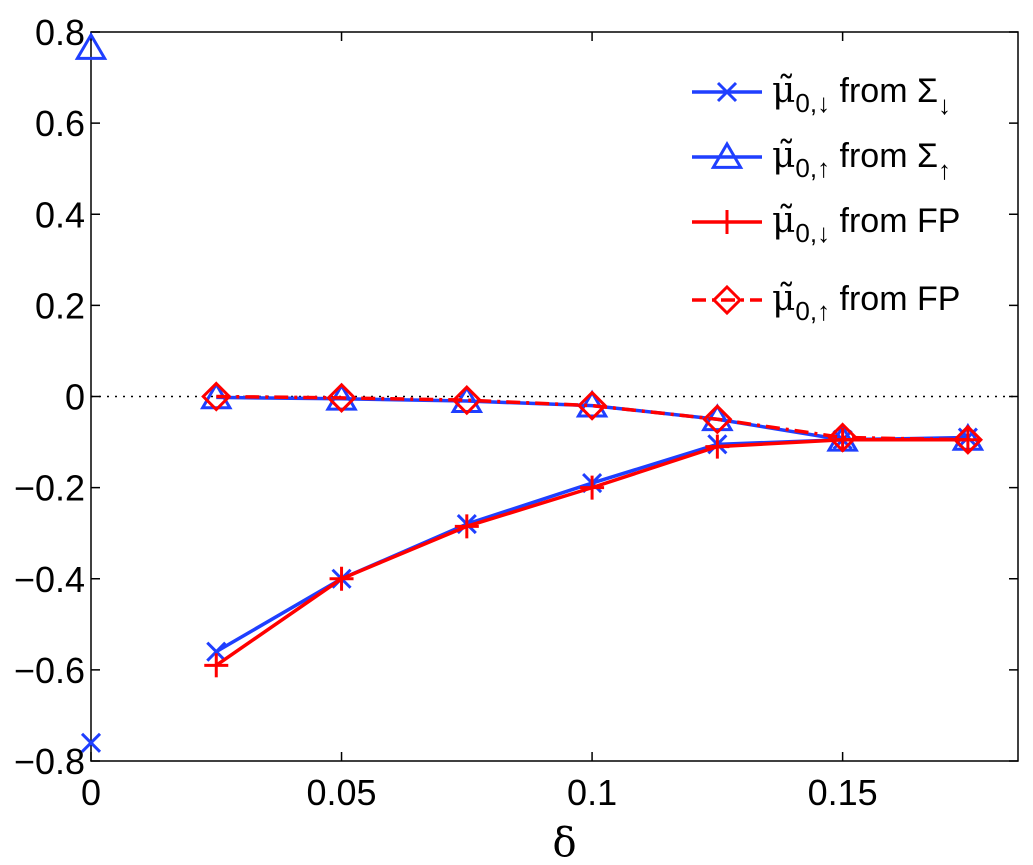 The image size is (1033, 865). Describe the element at coordinates (49, 579) in the screenshot. I see `y-tick-label: −0.4` at that location.